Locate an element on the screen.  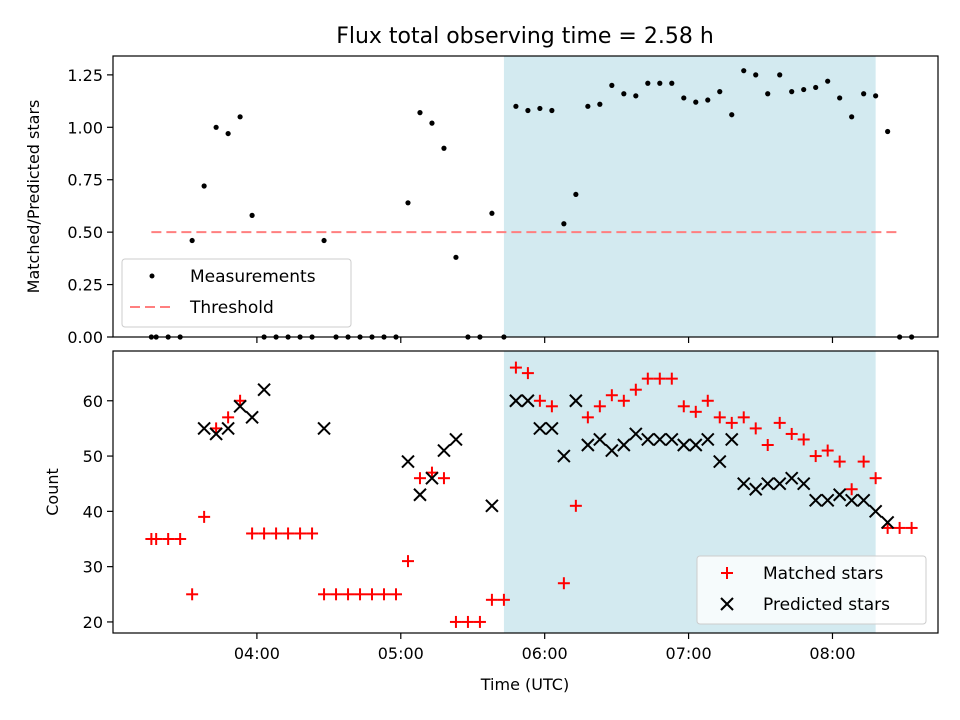
ratio-y-axis-label: Matched/Predicted stars is located at coordinates (33, 197).